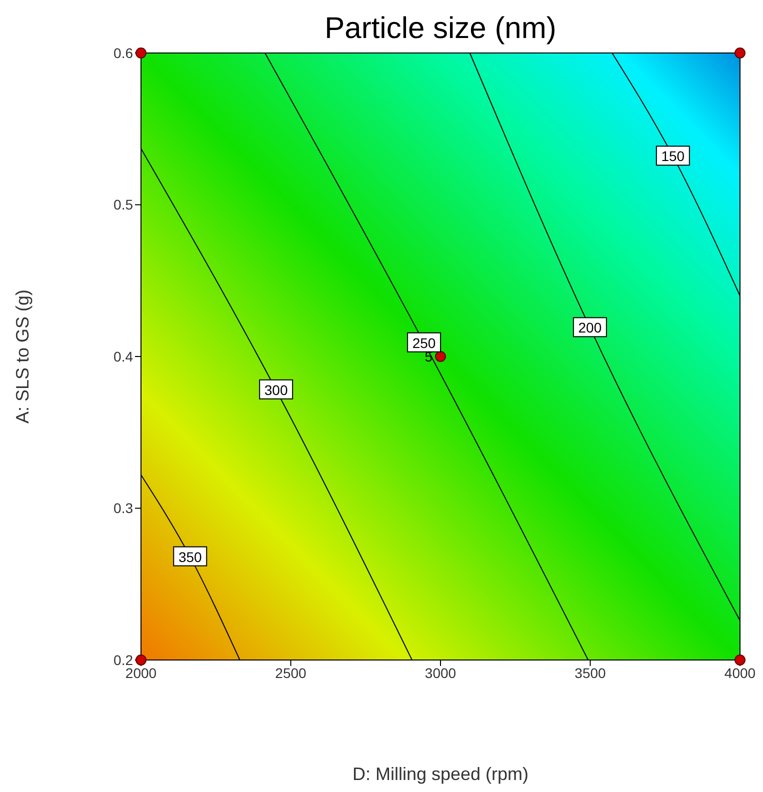 This screenshot has height=792, width=763. What do you see at coordinates (428, 356) in the screenshot?
I see `annotation: 5` at bounding box center [428, 356].